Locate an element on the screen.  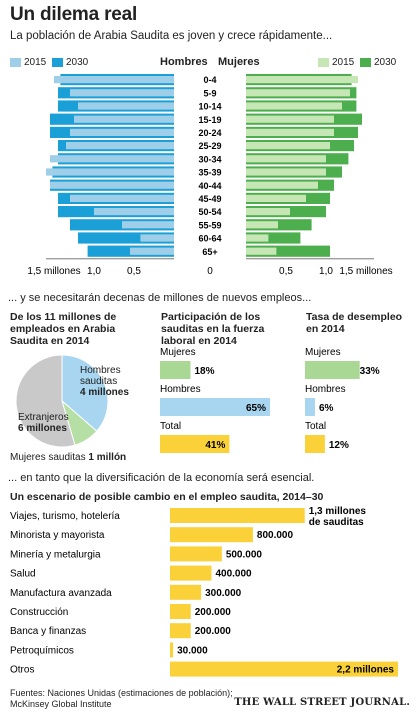
age-group-label: 65+ is located at coordinates (209, 252).